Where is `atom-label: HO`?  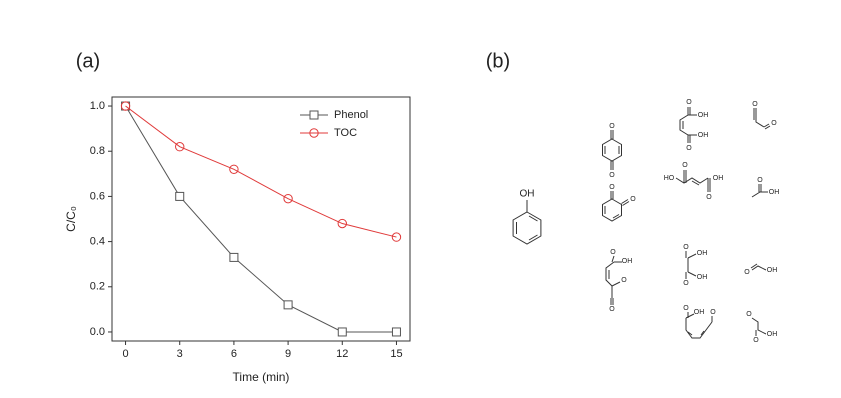 atom-label: HO is located at coordinates (669, 178).